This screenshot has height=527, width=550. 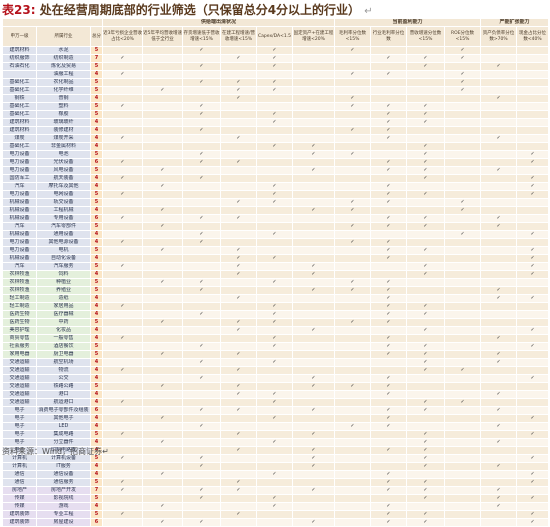 What do you see at coordinates (63, 426) in the screenshot?
I see `industry-cell: LED` at bounding box center [63, 426].